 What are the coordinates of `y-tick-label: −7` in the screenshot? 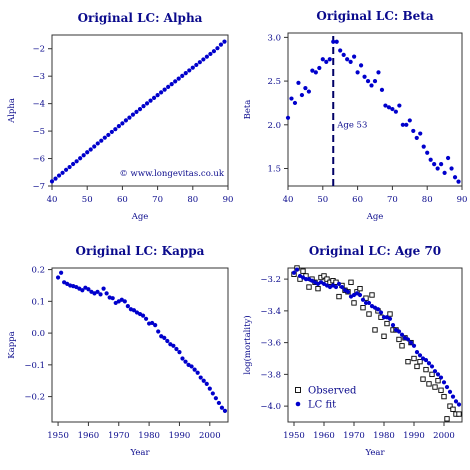 It's located at (38, 187).